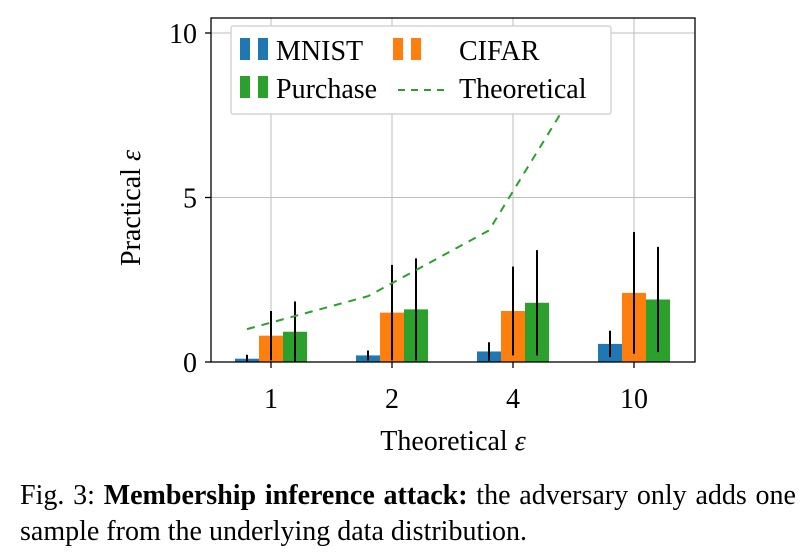  Describe the element at coordinates (513, 399) in the screenshot. I see `x-tick-label: 4` at that location.